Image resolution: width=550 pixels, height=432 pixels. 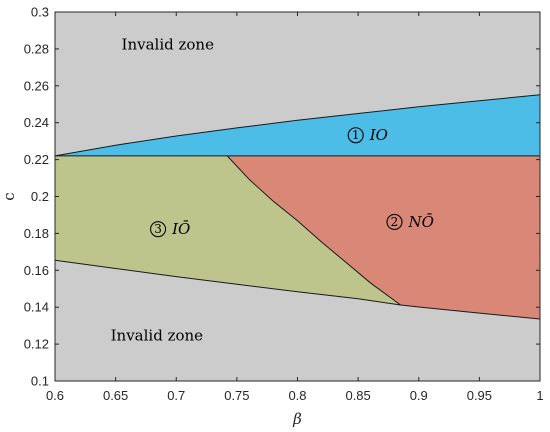 What do you see at coordinates (36, 233) in the screenshot?
I see `y-tick-label: 0.18` at bounding box center [36, 233].